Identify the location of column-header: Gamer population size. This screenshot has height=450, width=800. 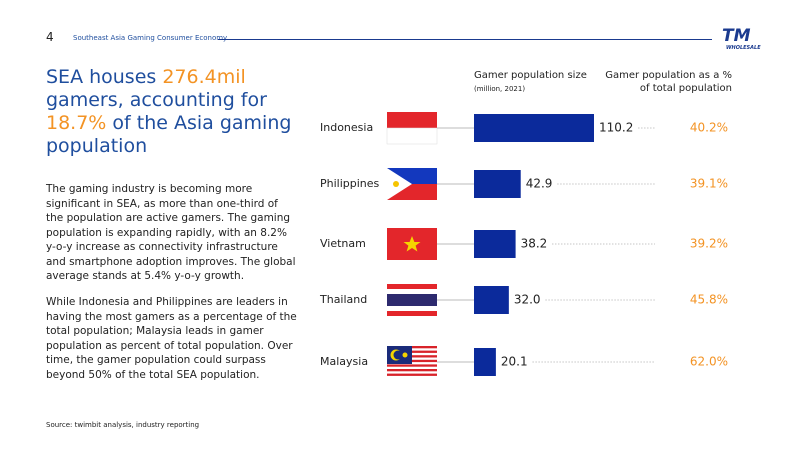
(530, 75).